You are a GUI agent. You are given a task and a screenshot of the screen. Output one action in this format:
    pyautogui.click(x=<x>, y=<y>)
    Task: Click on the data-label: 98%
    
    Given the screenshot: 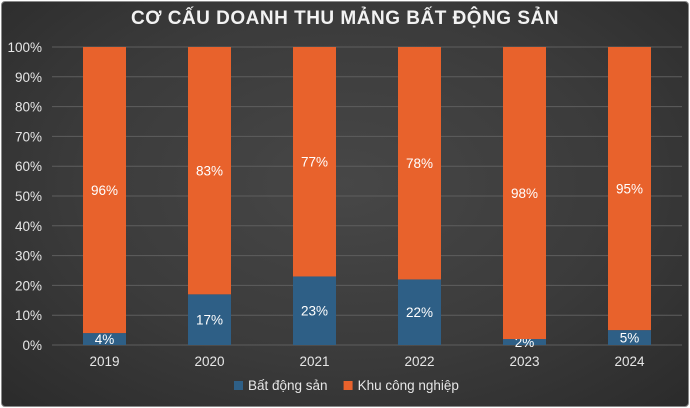 What is the action you would take?
    pyautogui.click(x=524, y=193)
    